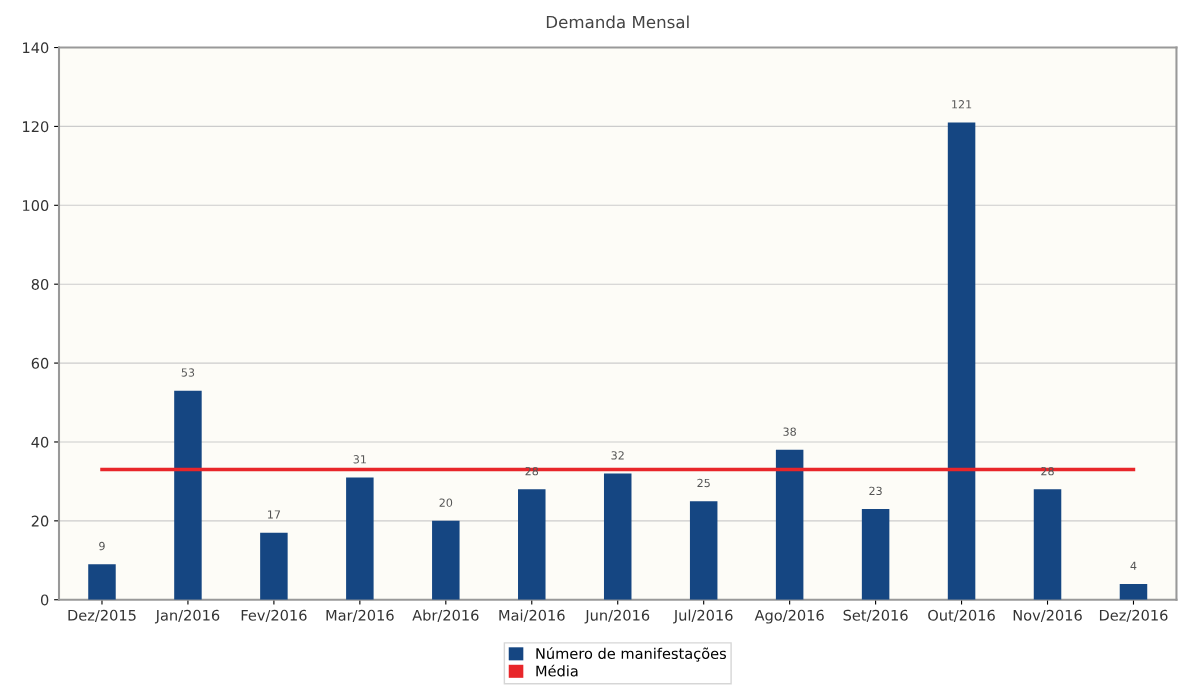 Image resolution: width=1180 pixels, height=699 pixels. Describe the element at coordinates (962, 104) in the screenshot. I see `data-label: 121` at that location.